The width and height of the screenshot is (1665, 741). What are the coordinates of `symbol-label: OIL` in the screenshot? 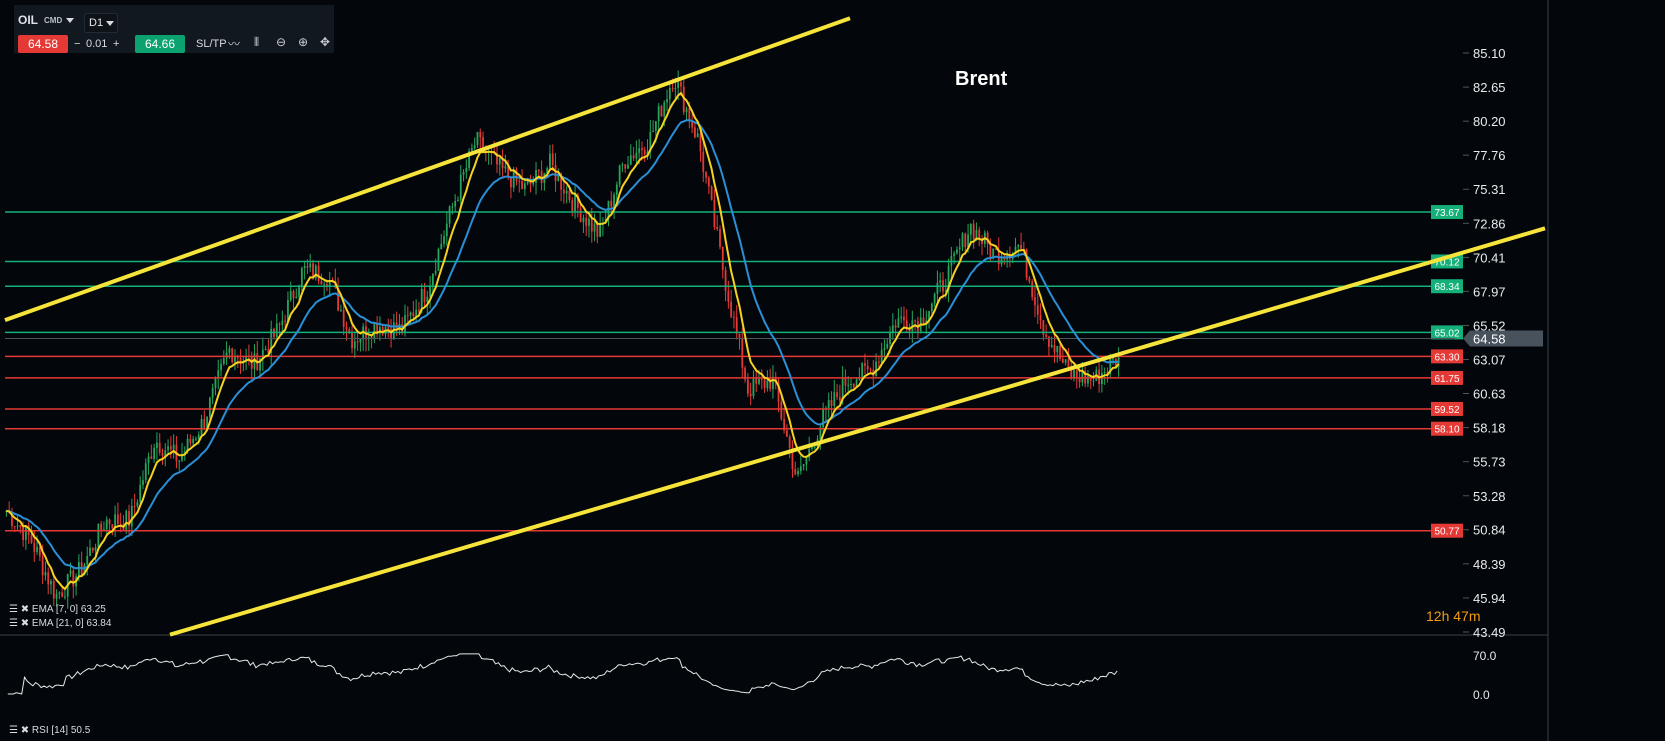 It's located at (28, 20).